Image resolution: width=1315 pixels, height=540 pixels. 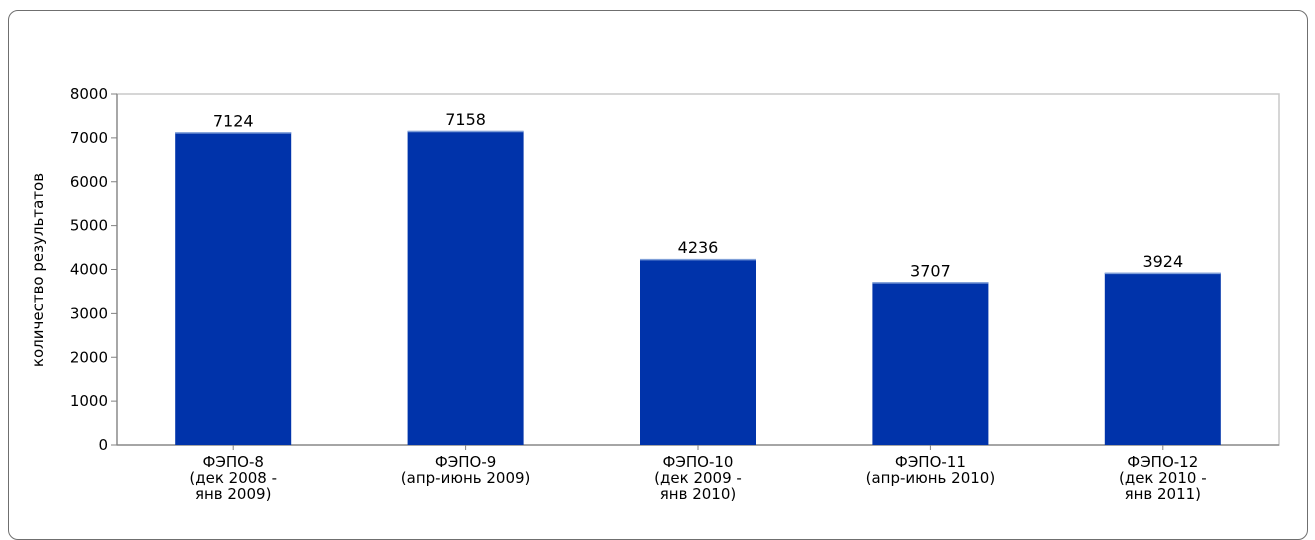 I want to click on y-tick-label: 3000, so click(x=89, y=313).